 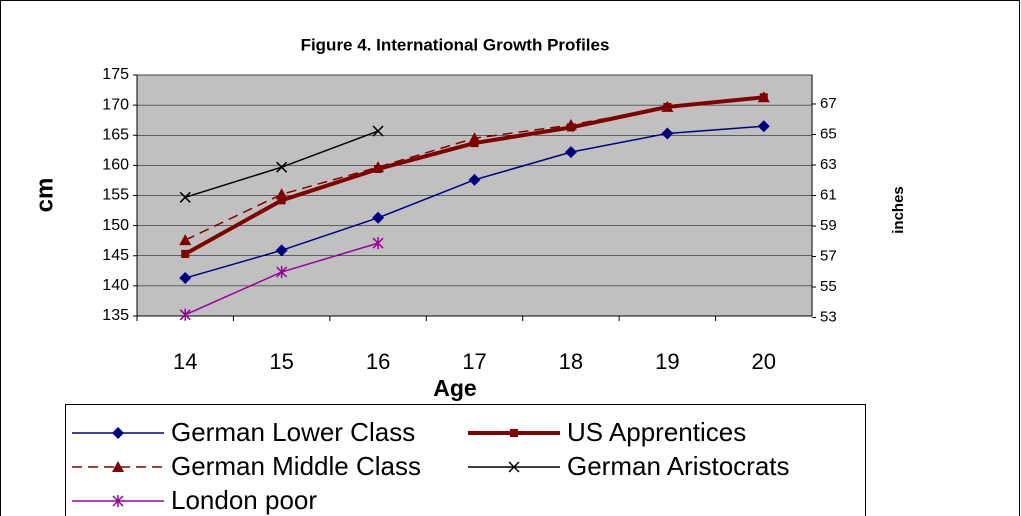 What do you see at coordinates (115, 74) in the screenshot?
I see `y-tick-label: 175` at bounding box center [115, 74].